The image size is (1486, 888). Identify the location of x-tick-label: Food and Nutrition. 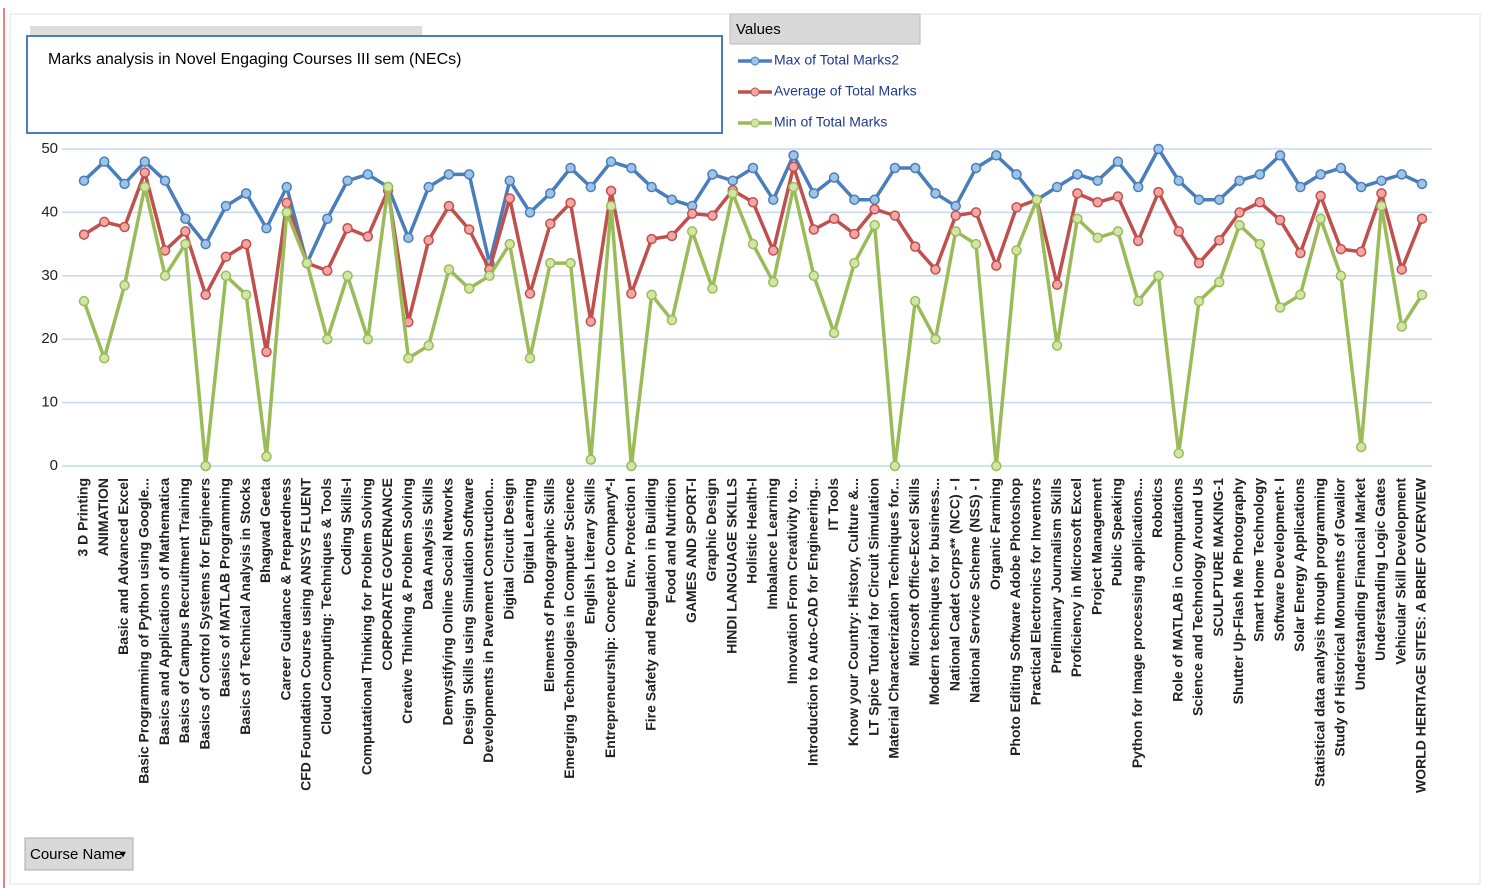
(671, 540).